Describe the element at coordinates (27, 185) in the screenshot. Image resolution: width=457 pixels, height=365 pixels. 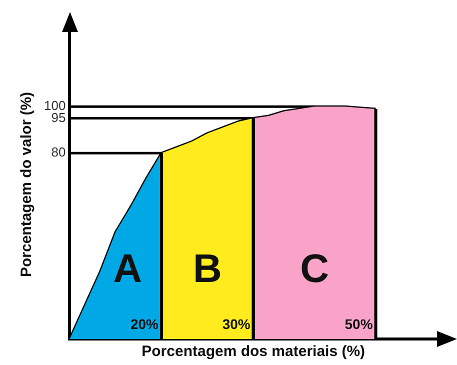
I see `y-axis-title: Porcentagem do valor (%)` at that location.